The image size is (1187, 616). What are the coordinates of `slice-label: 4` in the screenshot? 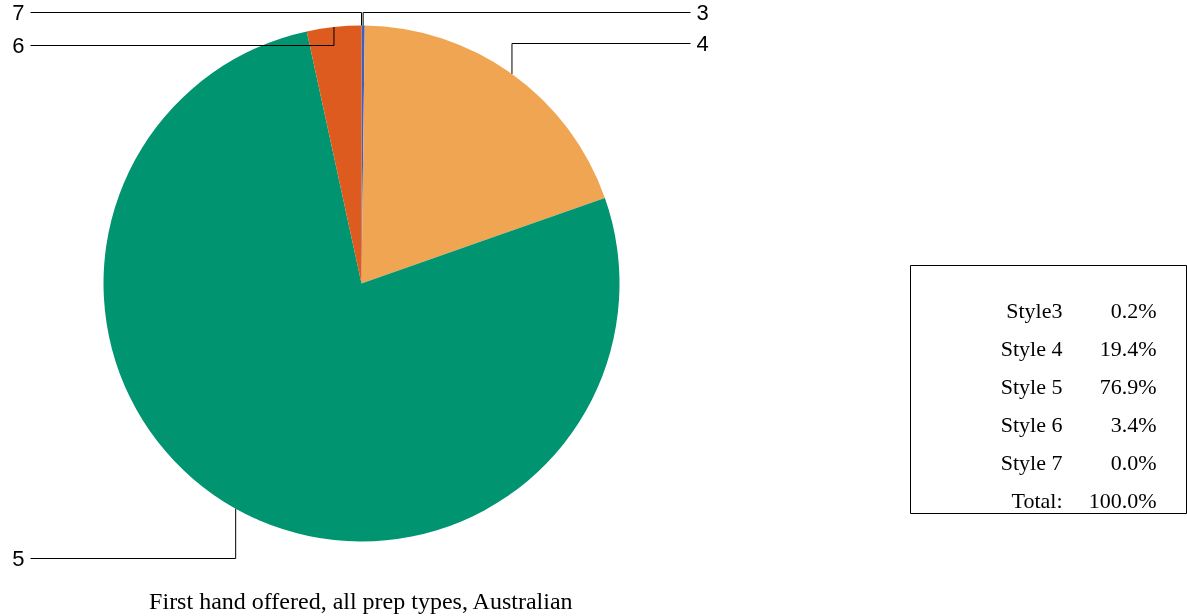 It's located at (702, 43).